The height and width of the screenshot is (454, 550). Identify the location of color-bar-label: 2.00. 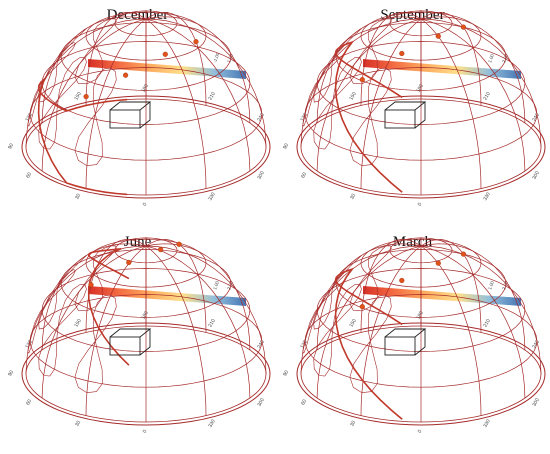
(230, 285).